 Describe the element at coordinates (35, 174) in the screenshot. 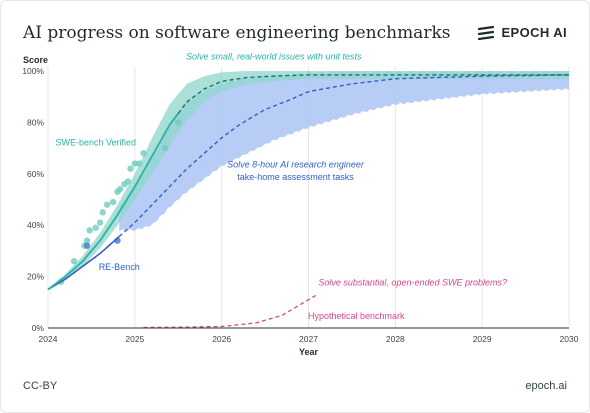

I see `y-tick-label: 60%` at that location.